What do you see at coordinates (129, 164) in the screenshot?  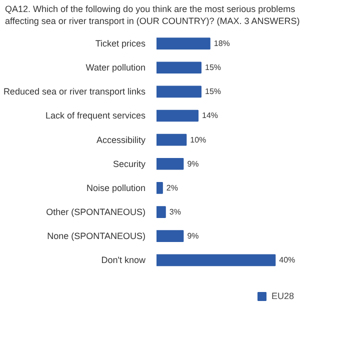 I see `y-tick-label: Security` at bounding box center [129, 164].